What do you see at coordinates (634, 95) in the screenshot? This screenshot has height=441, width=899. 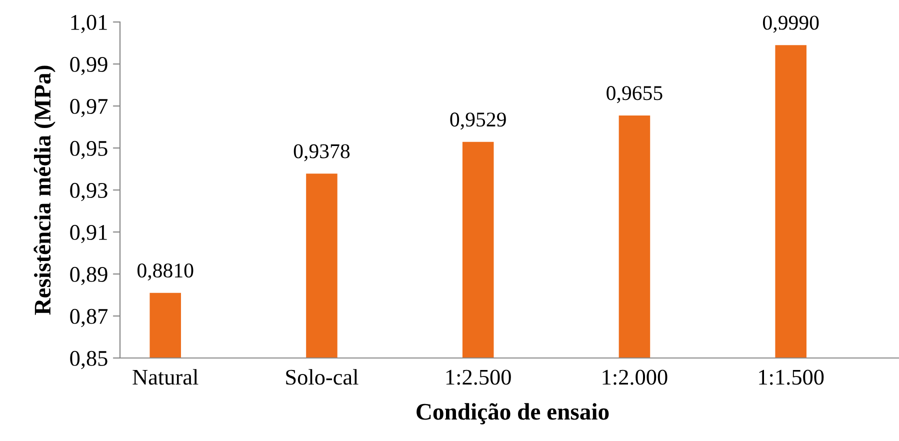 I see `data-label: 0,9655` at bounding box center [634, 95].